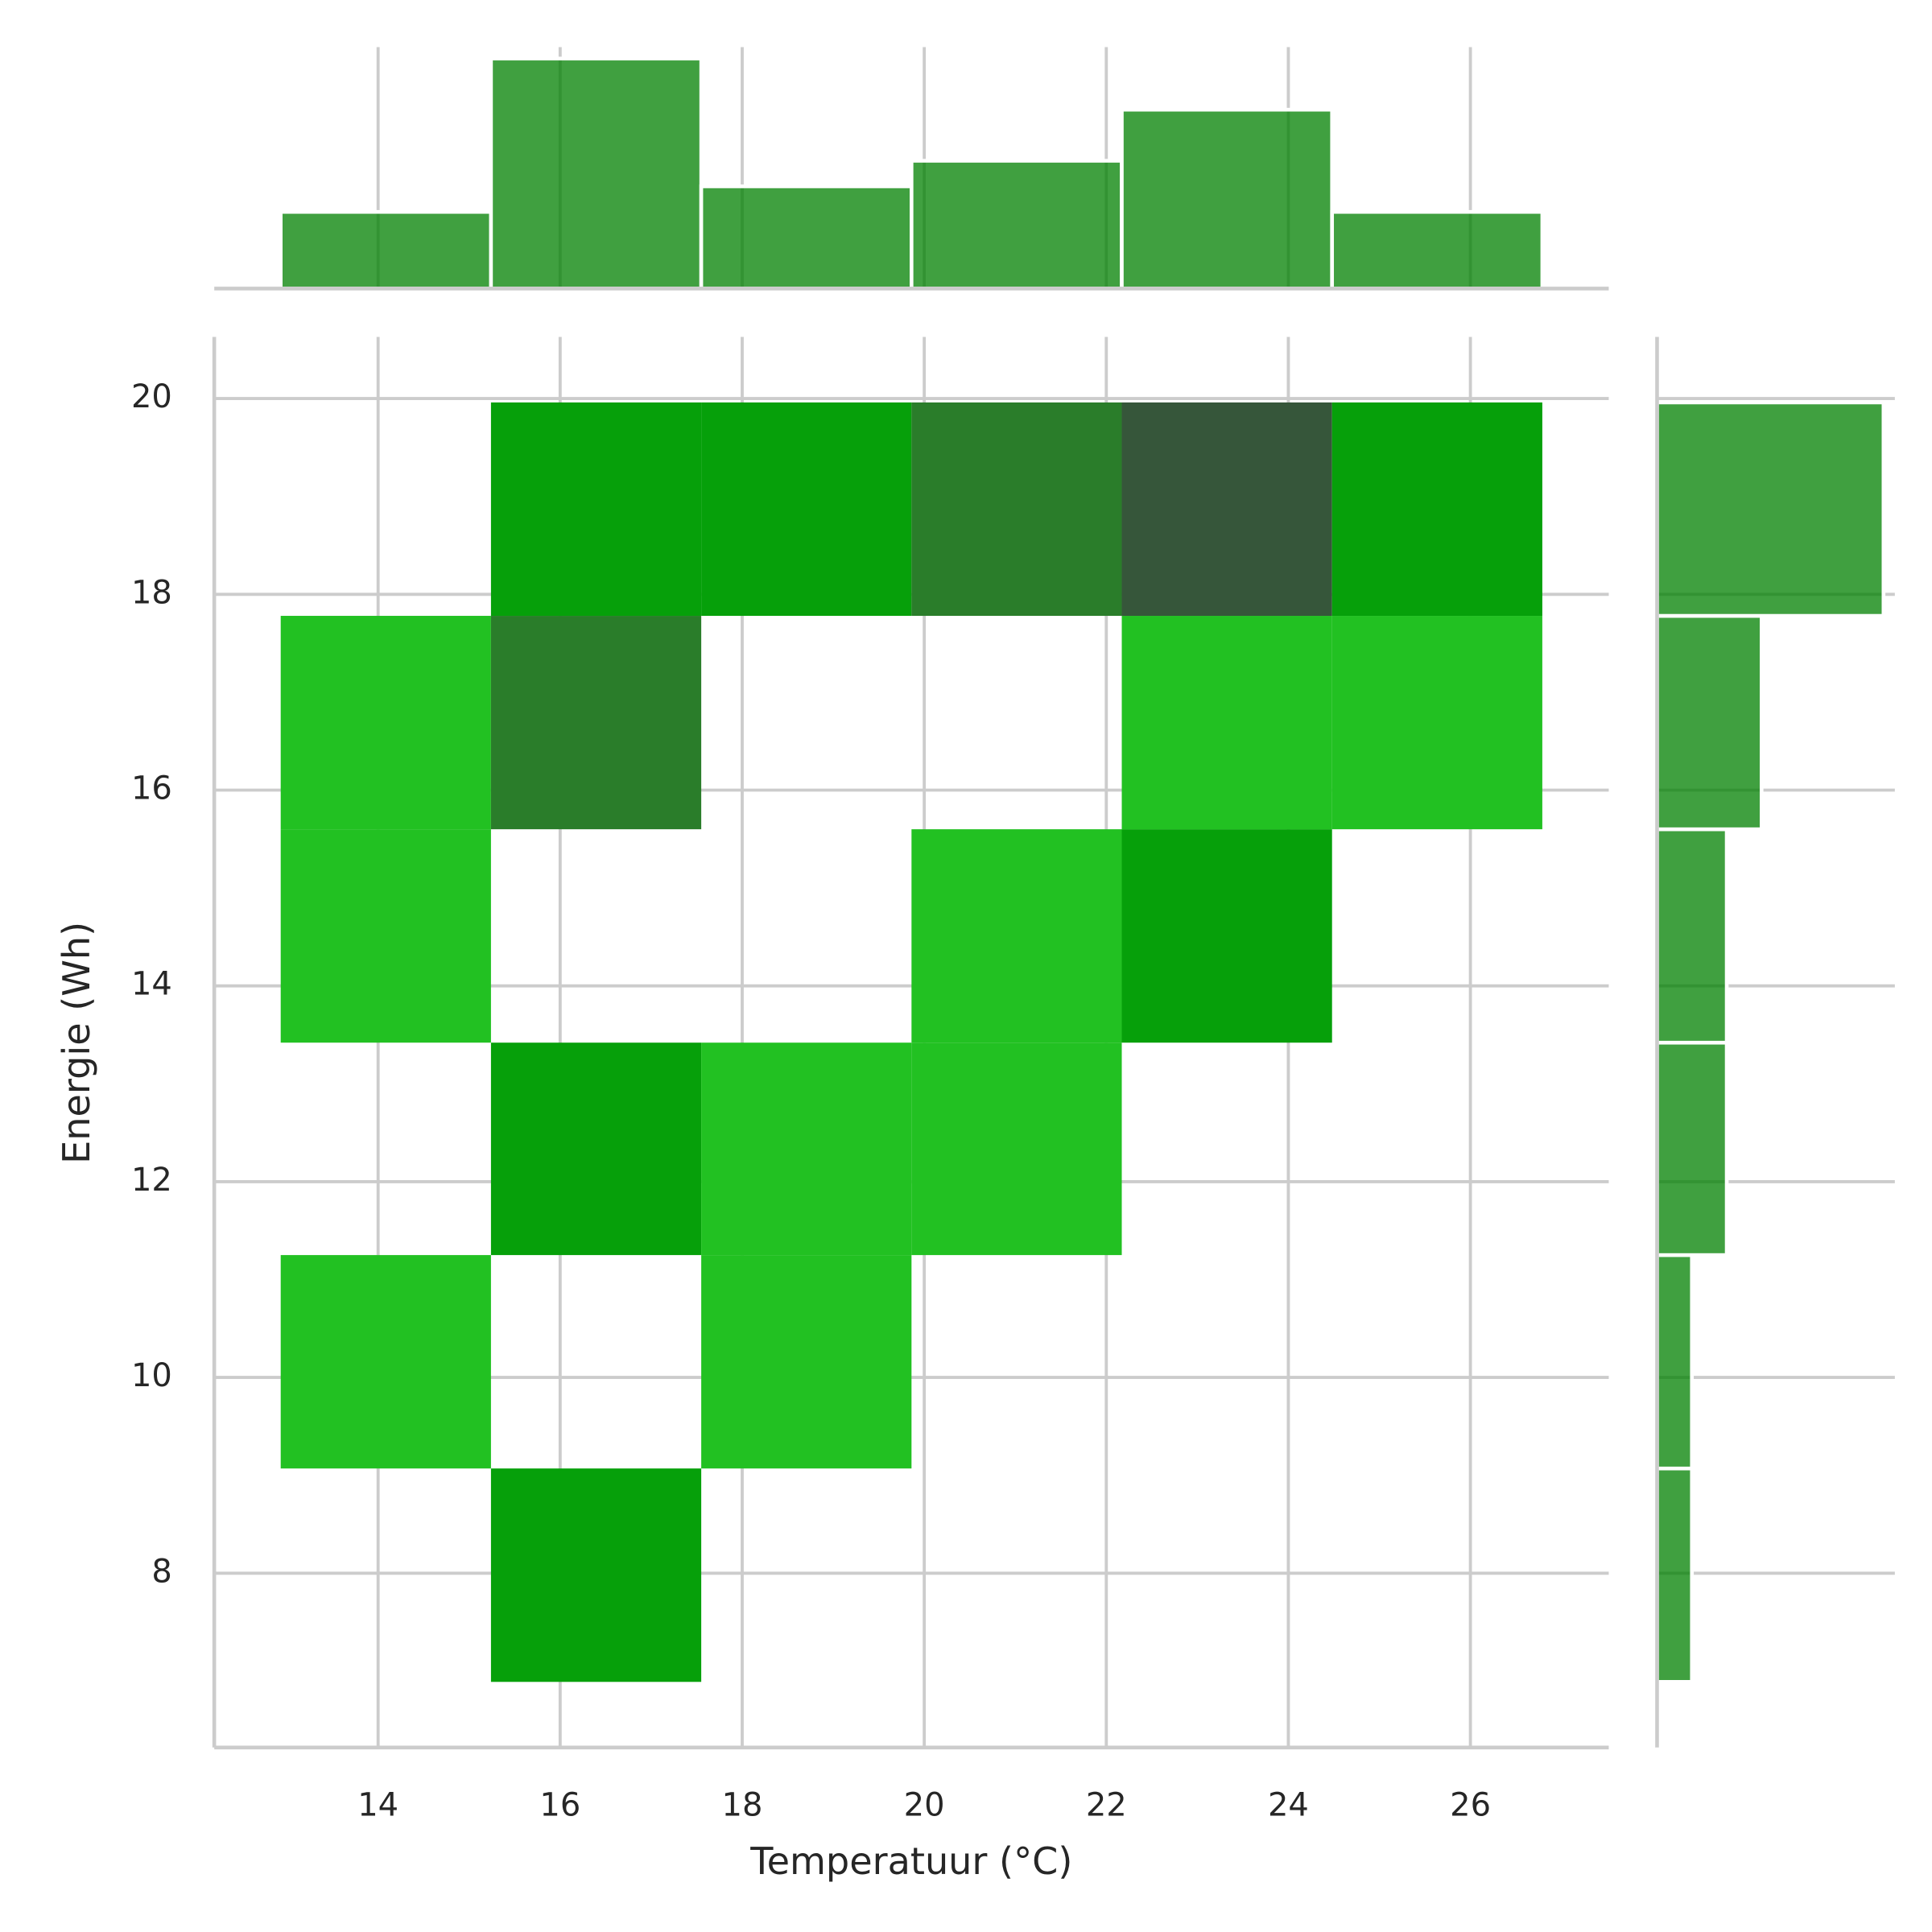  What do you see at coordinates (76, 1043) in the screenshot?
I see `y-axis-label: Energie (Wh)` at bounding box center [76, 1043].